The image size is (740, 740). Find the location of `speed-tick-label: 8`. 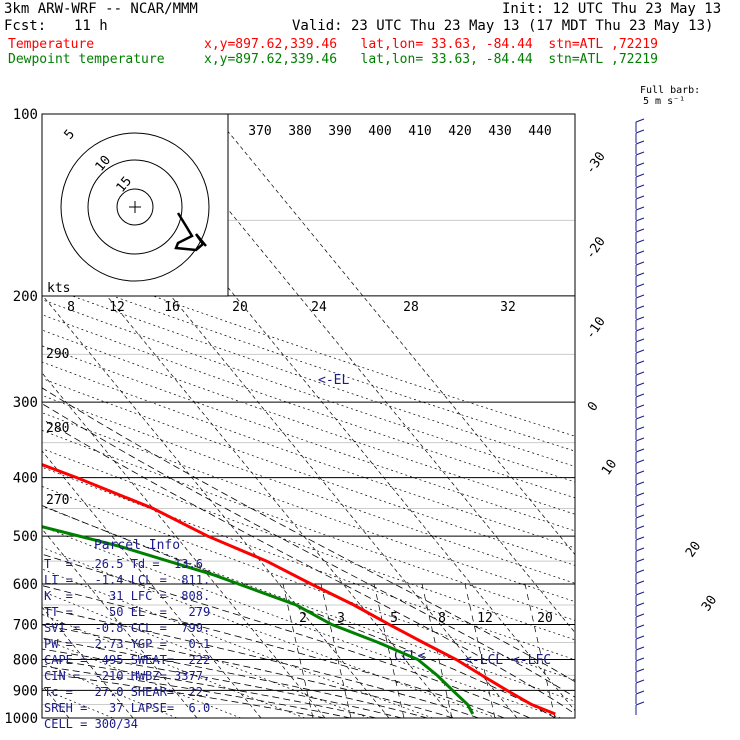

speed-tick-label: 8 is located at coordinates (71, 307).